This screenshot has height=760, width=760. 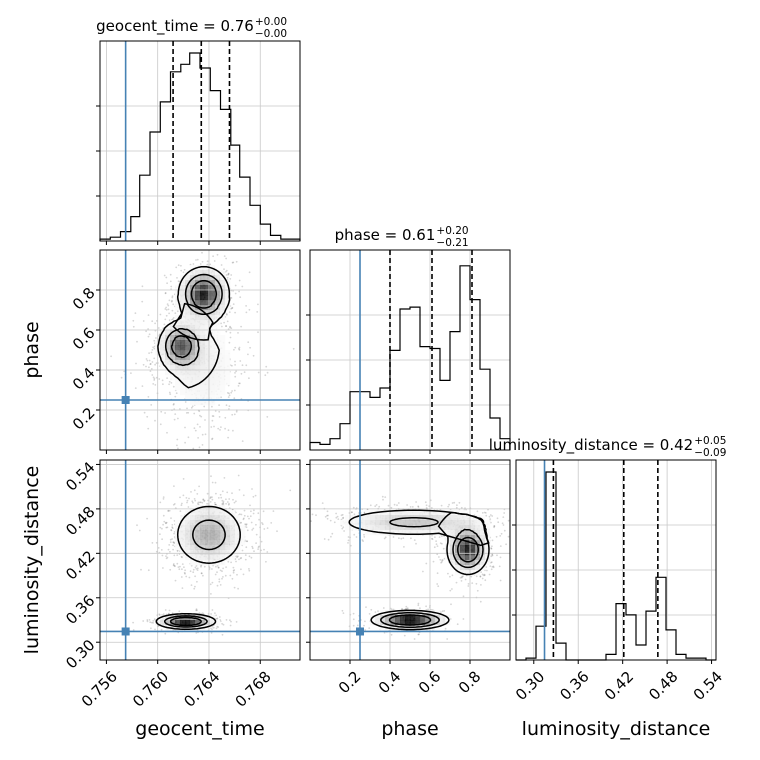 What do you see at coordinates (200, 146) in the screenshot?
I see `hist-geocent_time-step` at bounding box center [200, 146].